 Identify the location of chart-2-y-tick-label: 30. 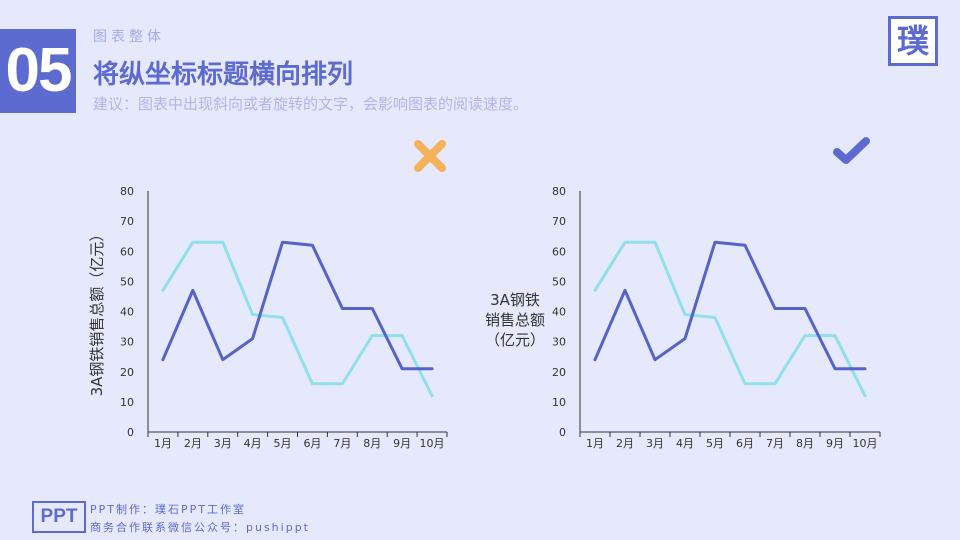
(559, 342).